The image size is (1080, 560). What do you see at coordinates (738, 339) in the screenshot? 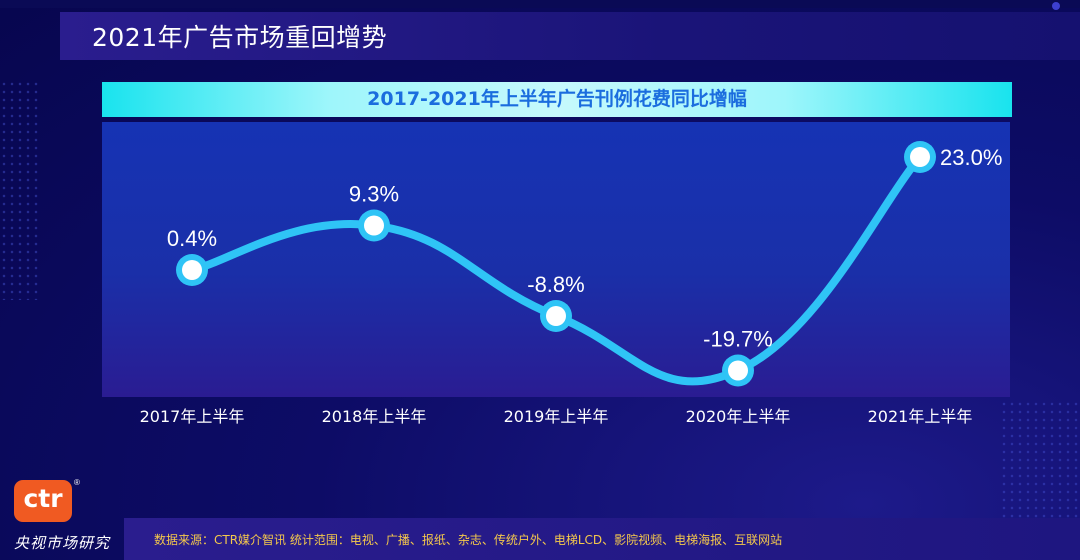
I see `data-label: -19.7%` at bounding box center [738, 339].